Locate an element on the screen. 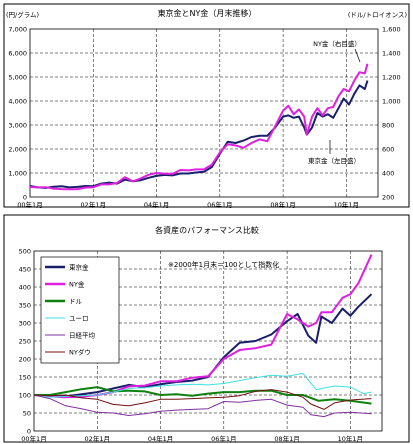 The width and height of the screenshot is (413, 444). legend-label: NYダウ is located at coordinates (80, 352).